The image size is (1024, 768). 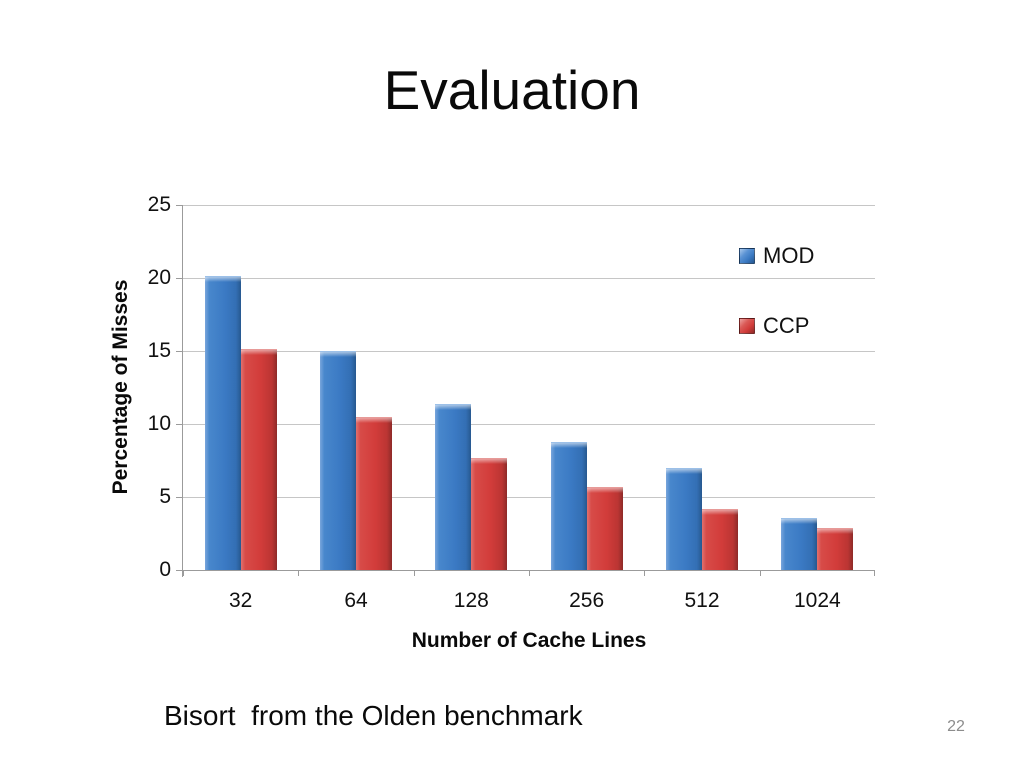 I want to click on y-tick-label-10: 10, so click(x=159, y=423).